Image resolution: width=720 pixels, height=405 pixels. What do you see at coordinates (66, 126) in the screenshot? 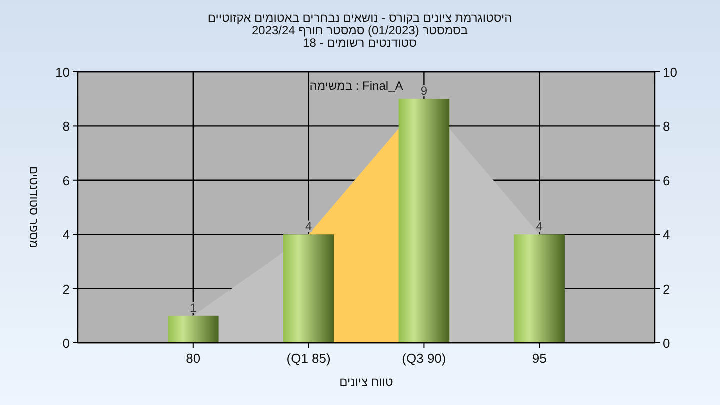
I see `y-tick-label: 8` at bounding box center [66, 126].